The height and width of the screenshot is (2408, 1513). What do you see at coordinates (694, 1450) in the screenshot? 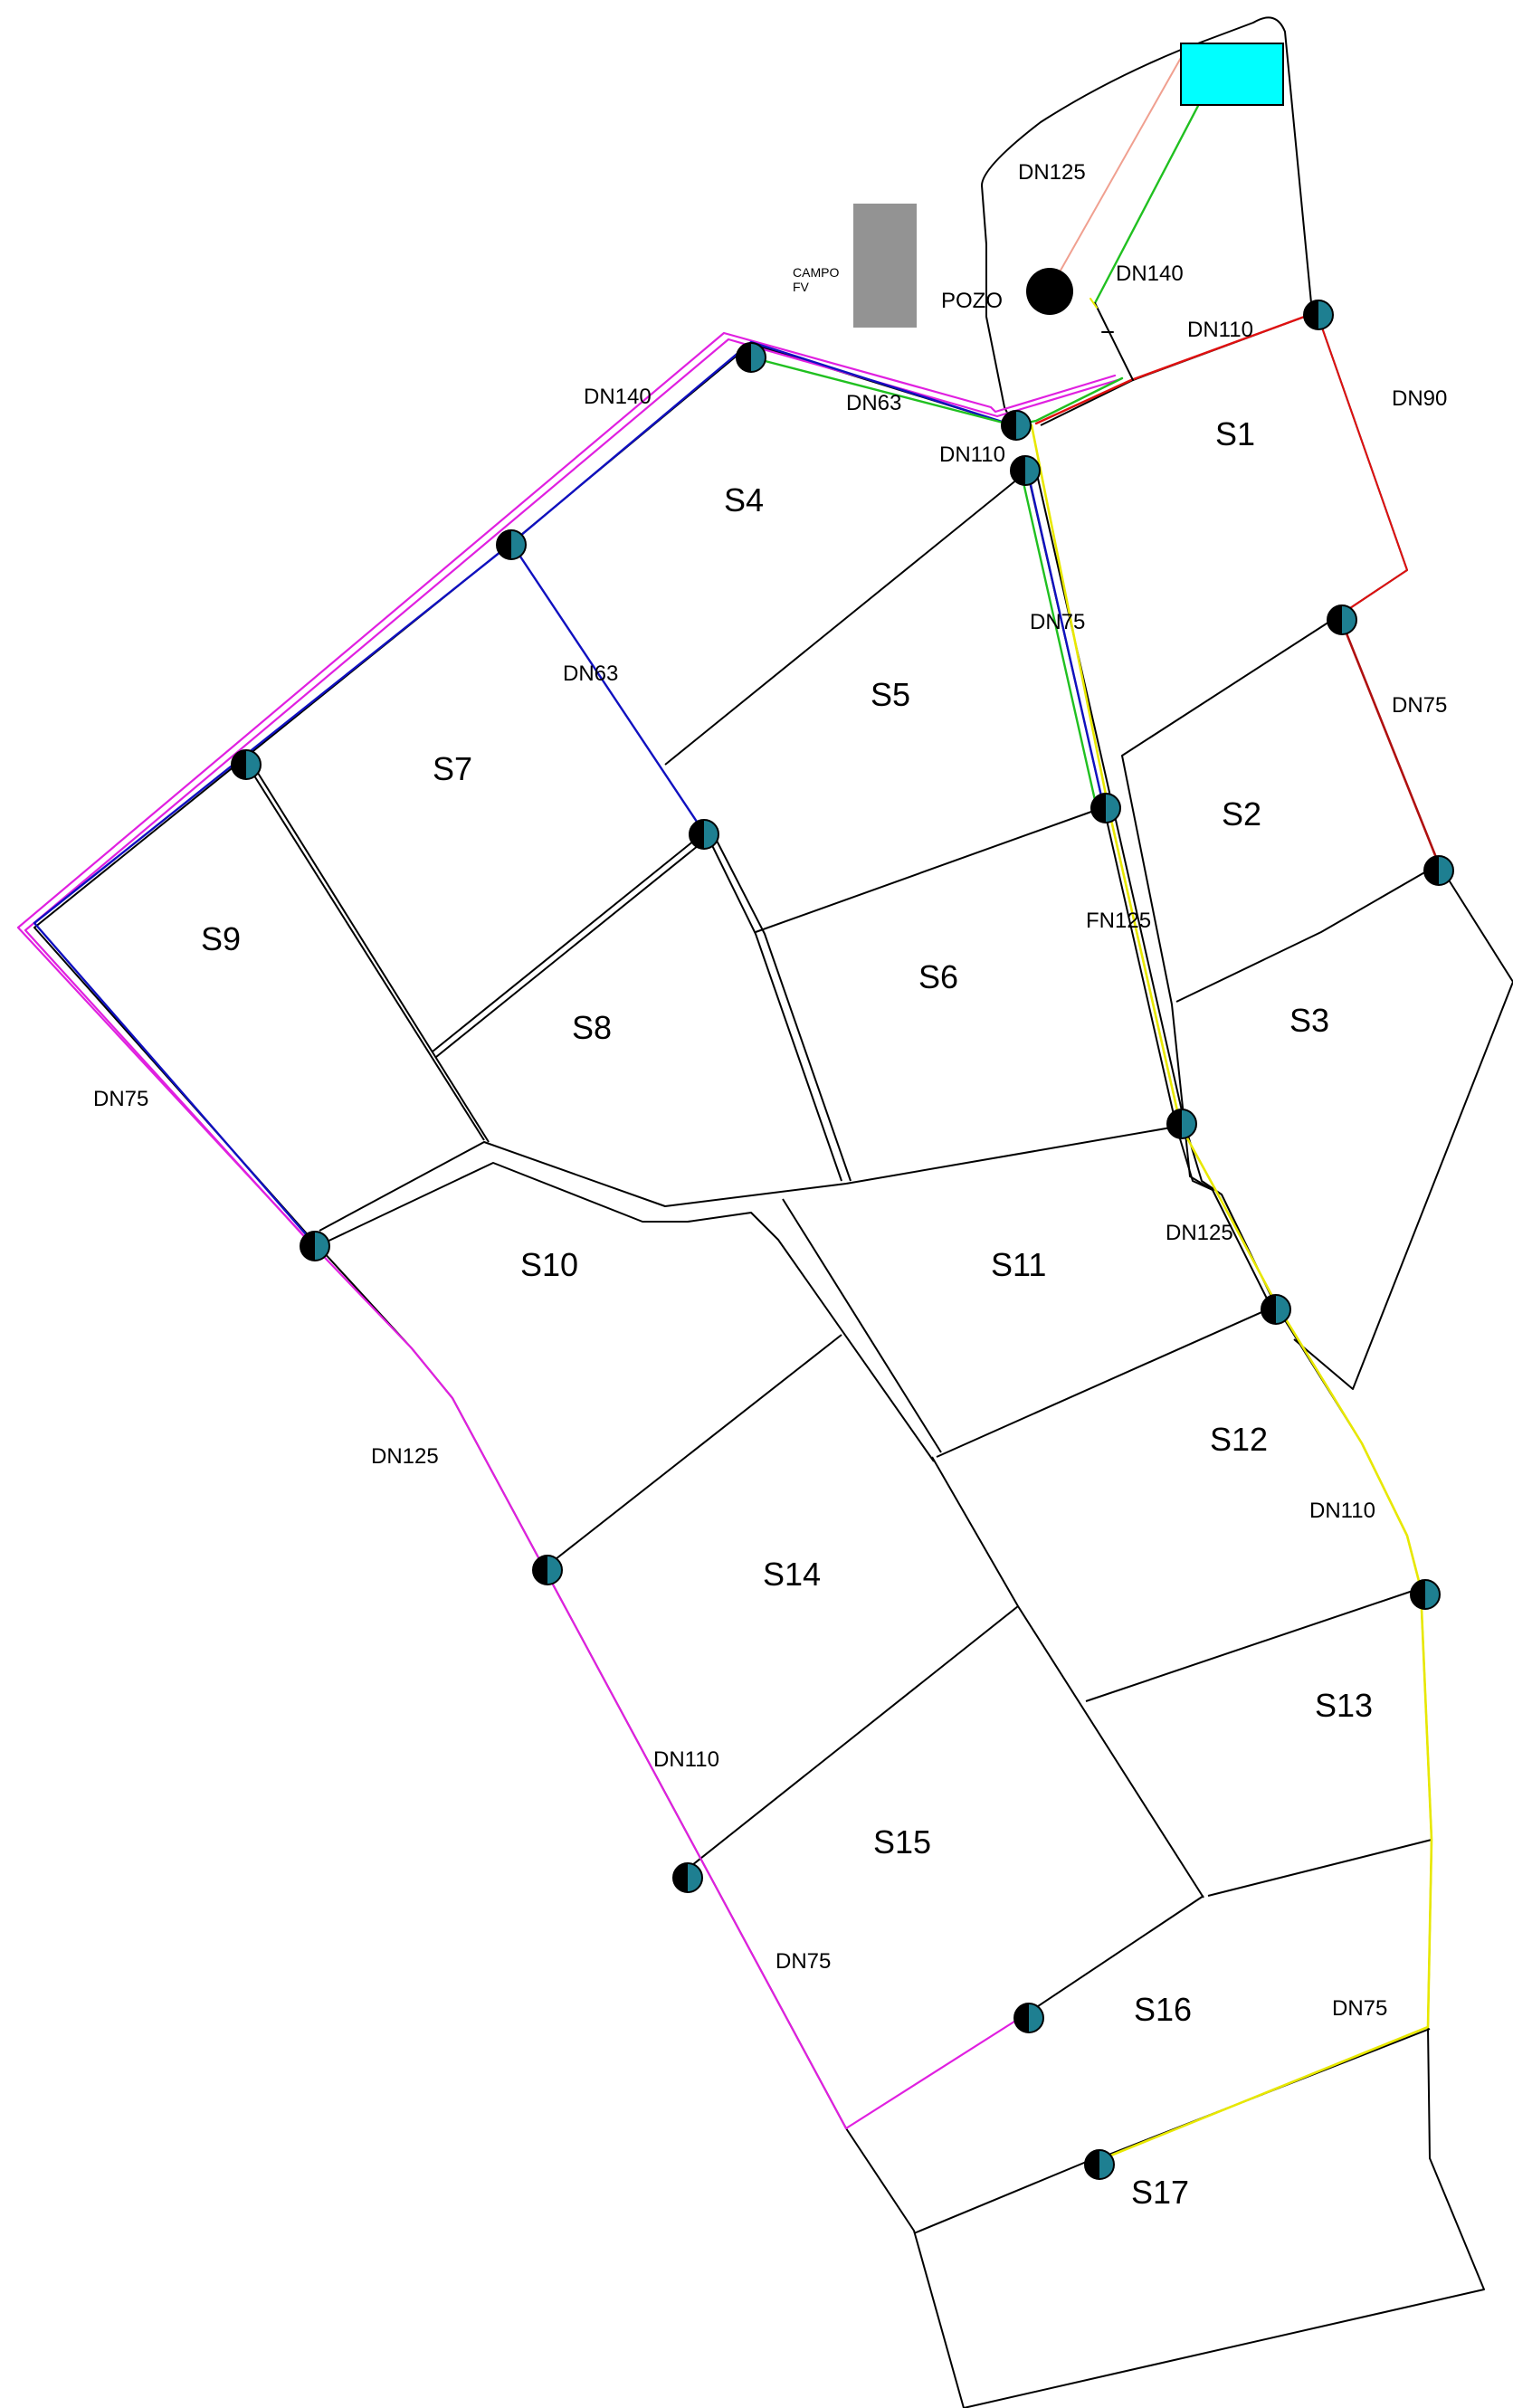
I see `s10-s14-divider` at bounding box center [694, 1450].